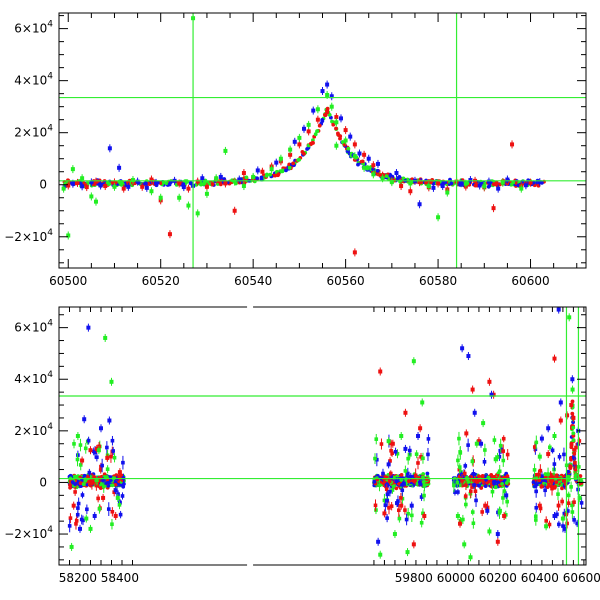 The height and width of the screenshot is (600, 600). Describe the element at coordinates (253, 281) in the screenshot. I see `x-tick-label: 60540` at that location.